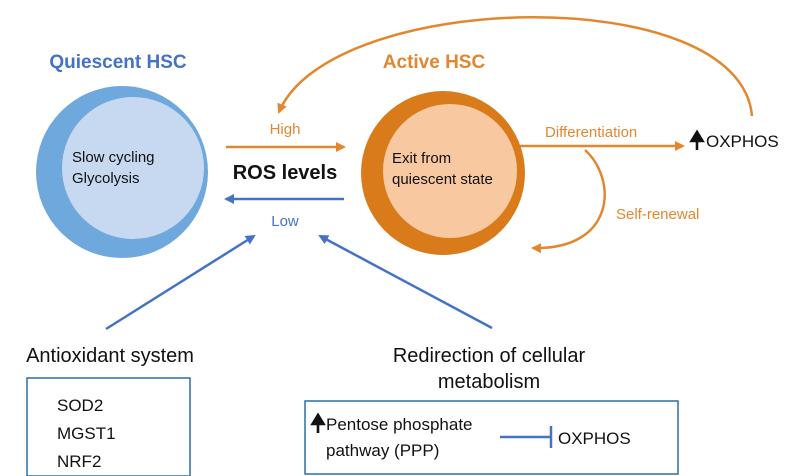 This screenshot has height=476, width=800. I want to click on redirection-title-line1: Redirection of cellular, so click(489, 356).